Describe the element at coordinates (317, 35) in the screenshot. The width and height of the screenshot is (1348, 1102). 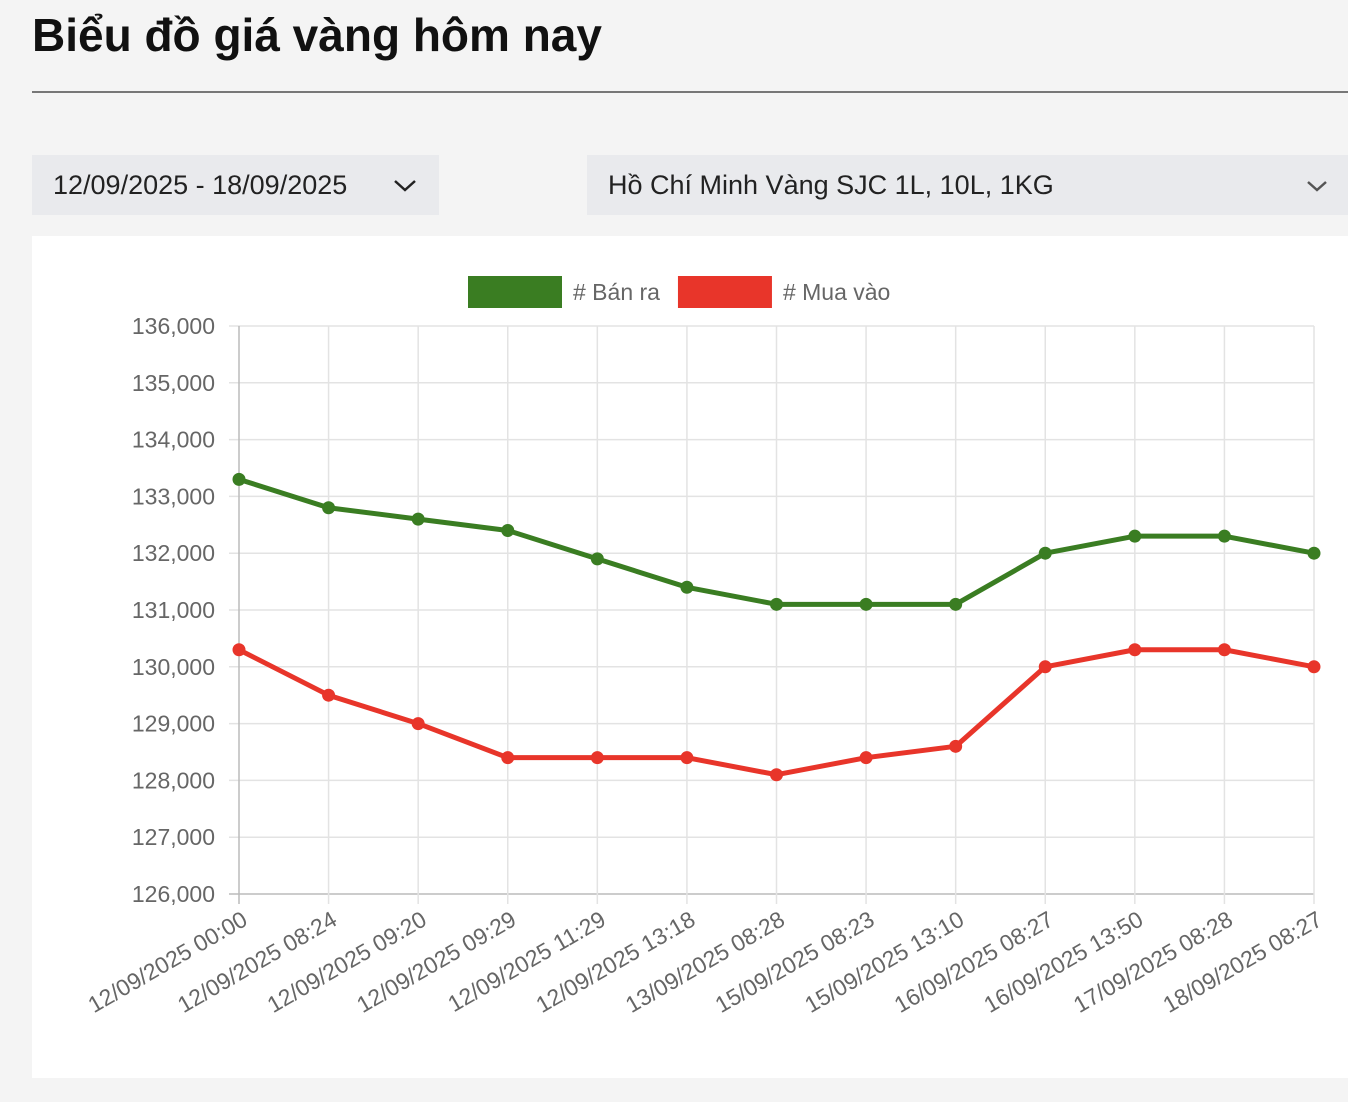
I see `page-title: Biểu đồ giá vàng hôm nay` at that location.